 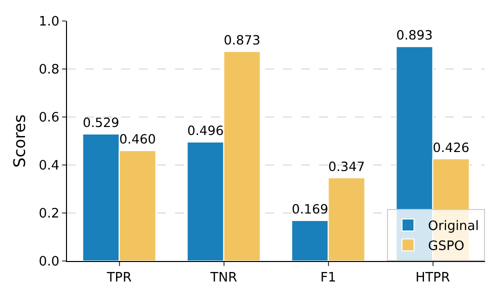 I want to click on x-tick-label: HTPR, so click(x=432, y=278).